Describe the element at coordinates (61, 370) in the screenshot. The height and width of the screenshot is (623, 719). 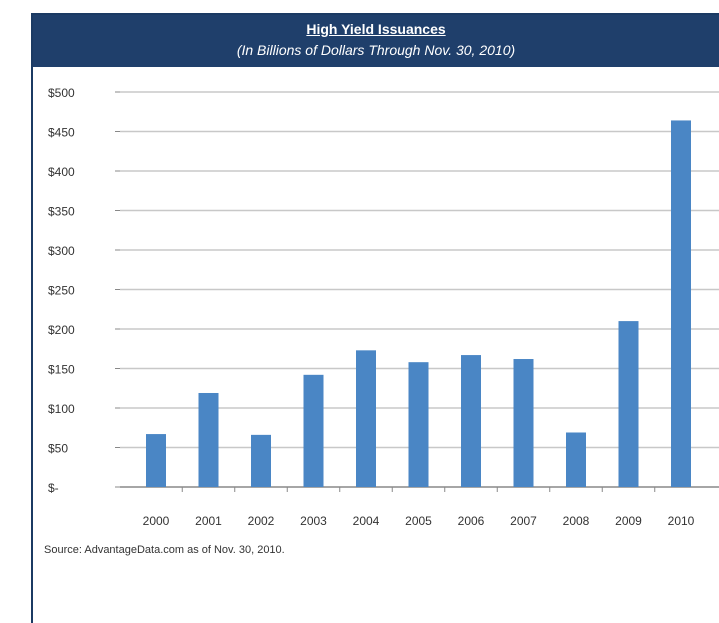
I see `y-tick-label: $150` at that location.